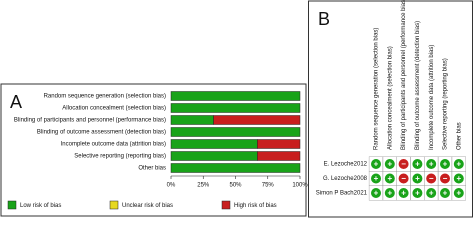 The height and width of the screenshot is (240, 474). Describe the element at coordinates (152, 169) in the screenshot. I see `category-label: Other bias` at that location.